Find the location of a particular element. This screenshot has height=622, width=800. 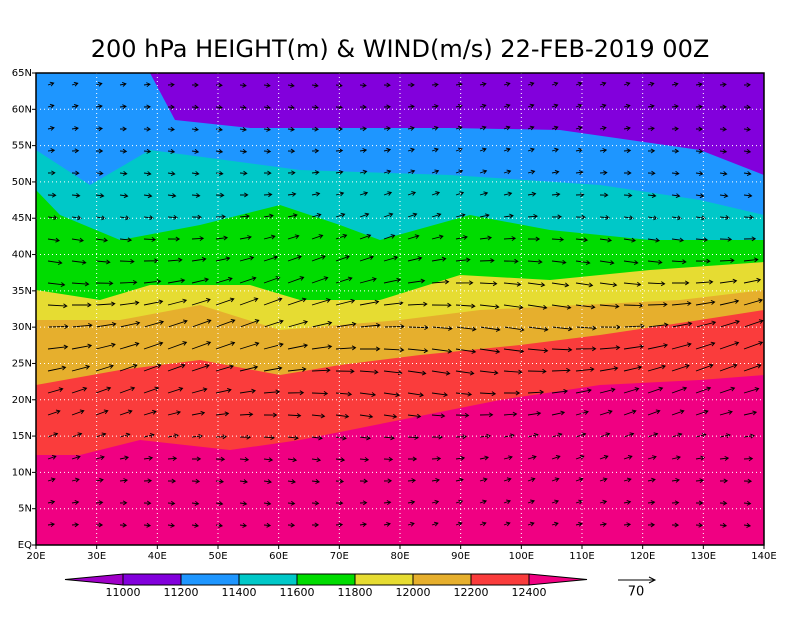

lat-label: 60N is located at coordinates (22, 109).